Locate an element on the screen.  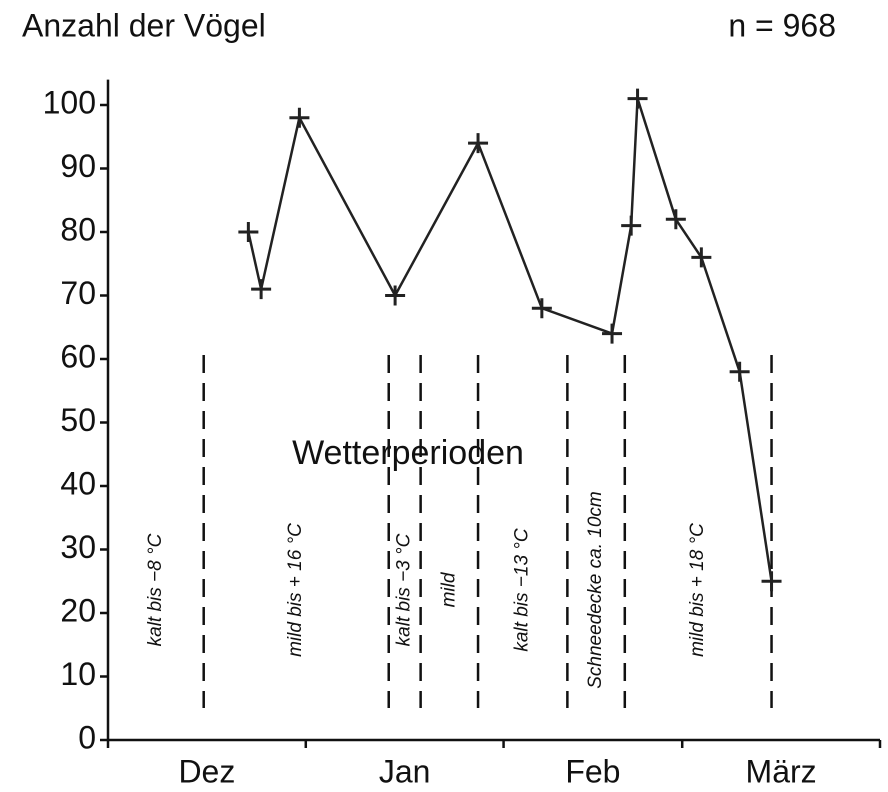
period-label: kalt bis −3 °C is located at coordinates (404, 589).